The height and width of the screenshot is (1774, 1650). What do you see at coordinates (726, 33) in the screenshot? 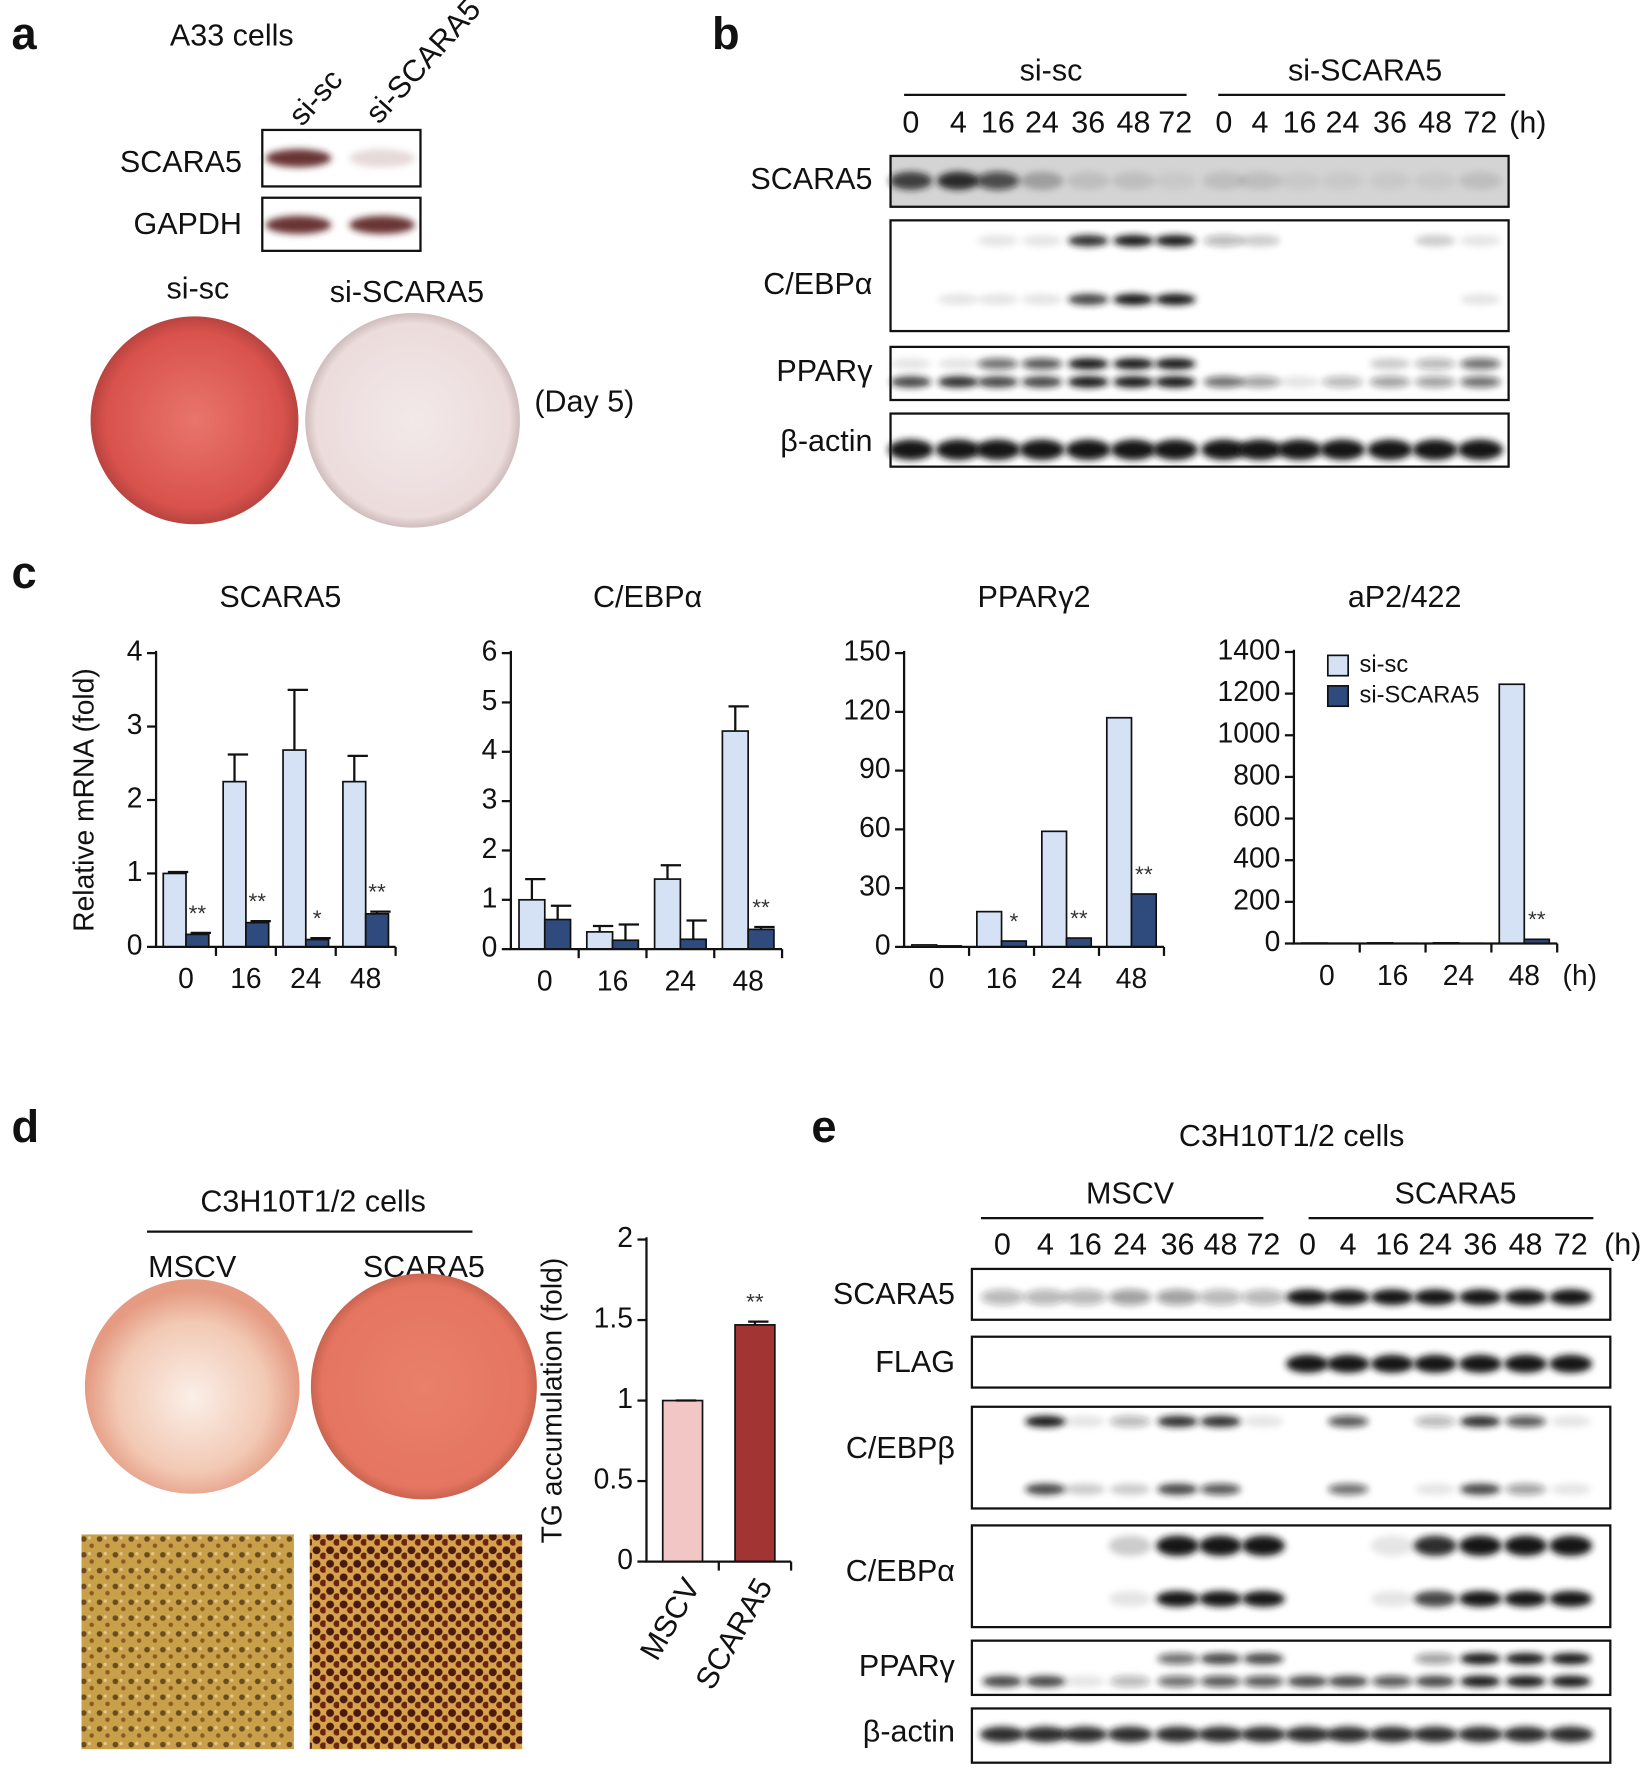
I see `panel-label: b` at bounding box center [726, 33].